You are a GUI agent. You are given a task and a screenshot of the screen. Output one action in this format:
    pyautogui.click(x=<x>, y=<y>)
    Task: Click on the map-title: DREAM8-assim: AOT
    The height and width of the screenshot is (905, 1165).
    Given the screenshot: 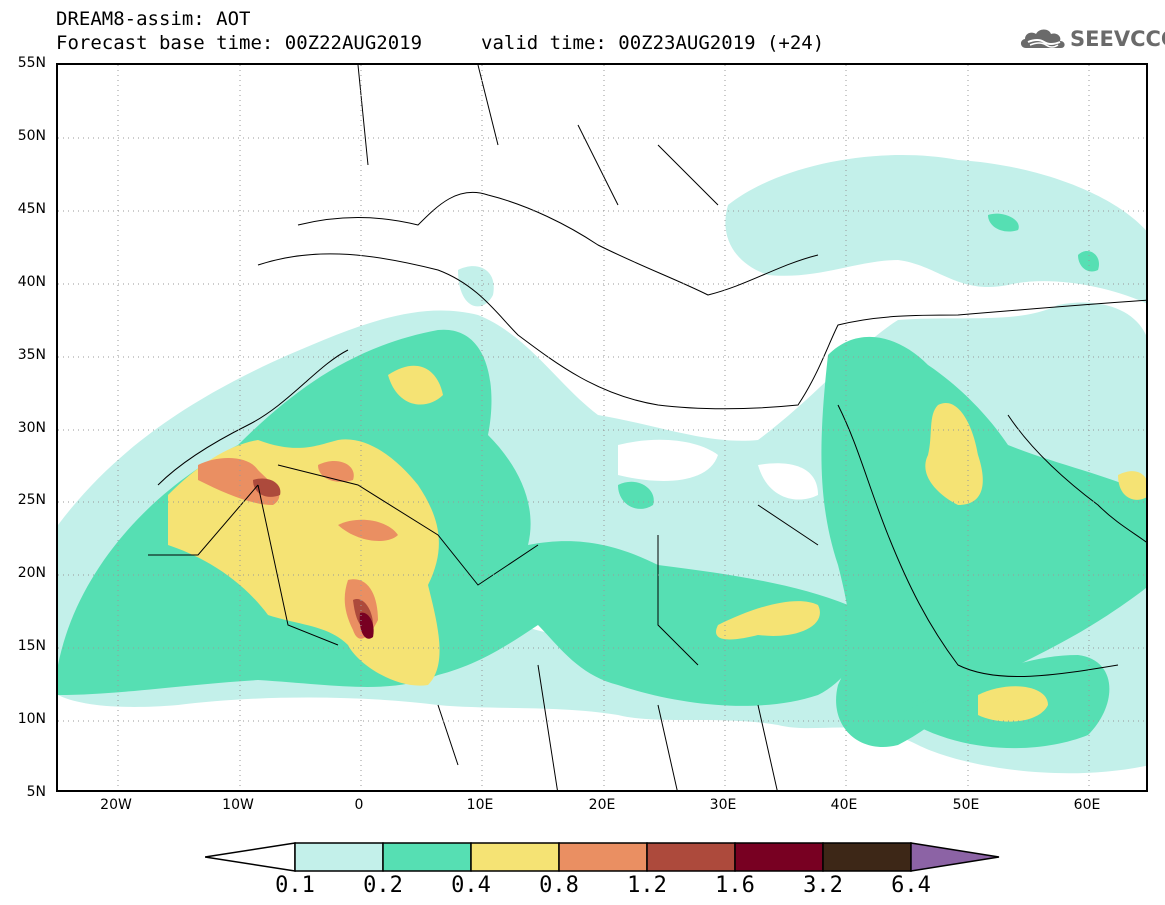 What is the action you would take?
    pyautogui.click(x=153, y=19)
    